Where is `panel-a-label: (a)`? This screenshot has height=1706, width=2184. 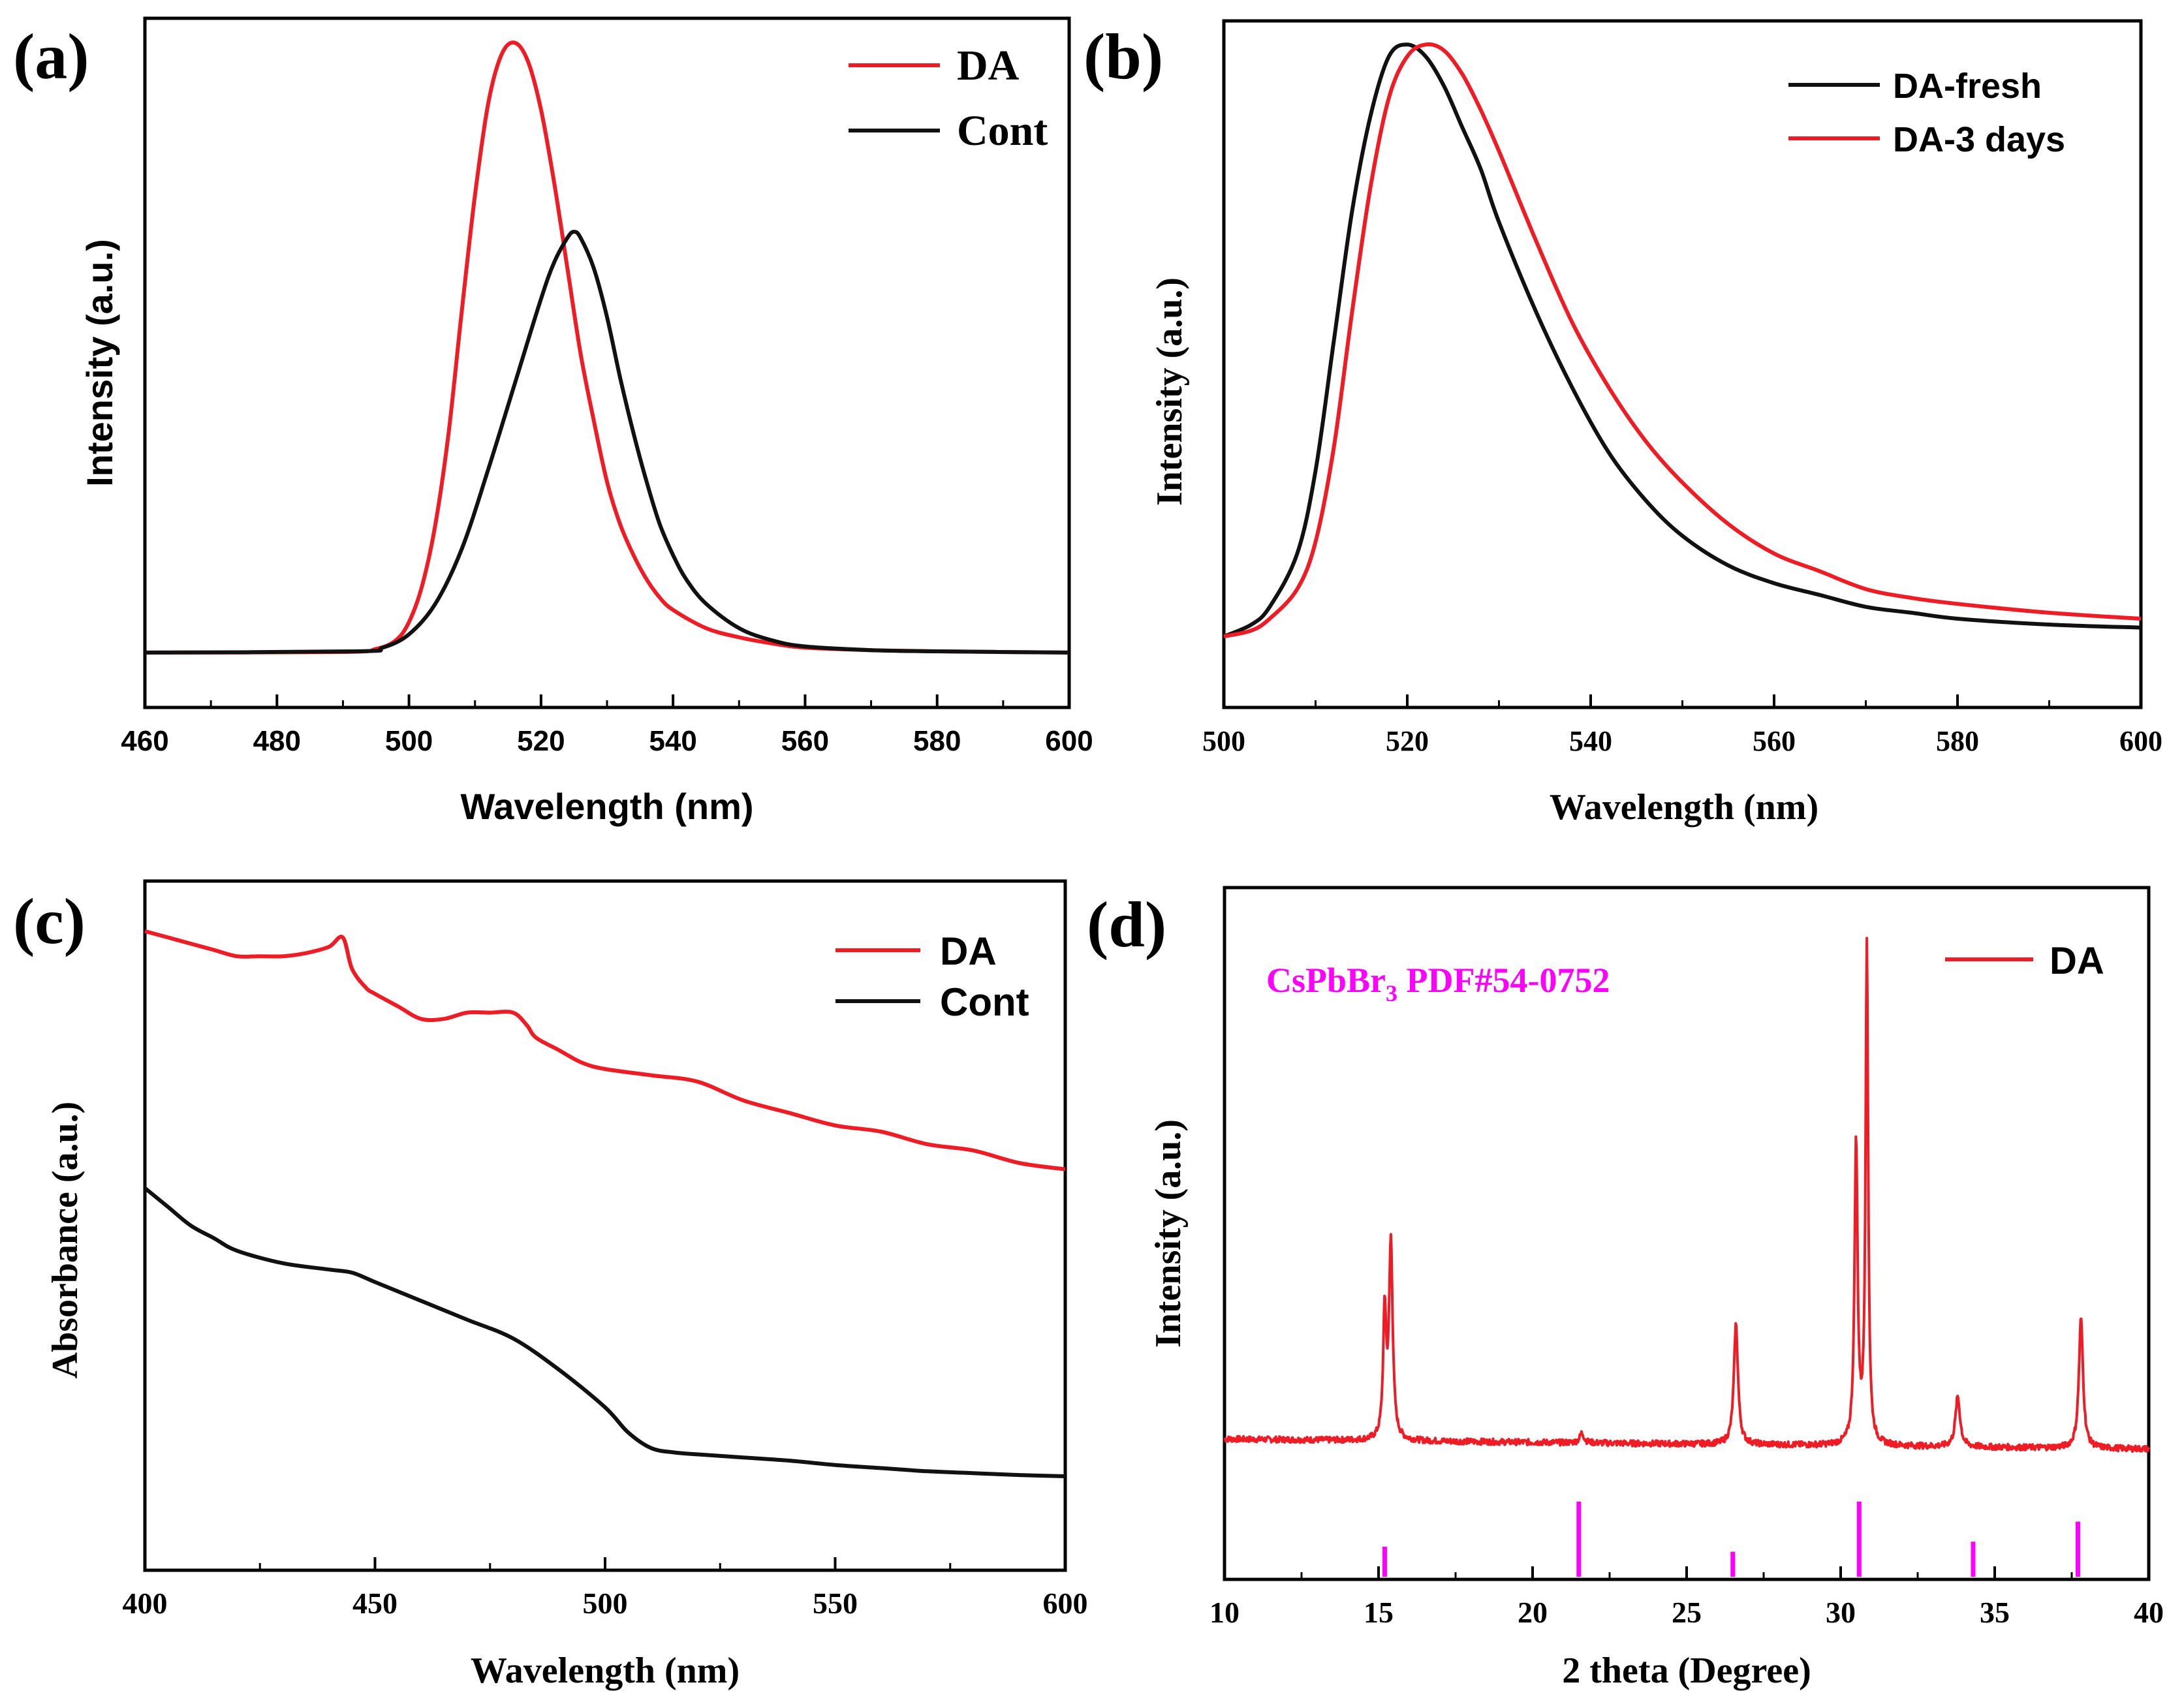 panel-a-label: (a) is located at coordinates (51, 56).